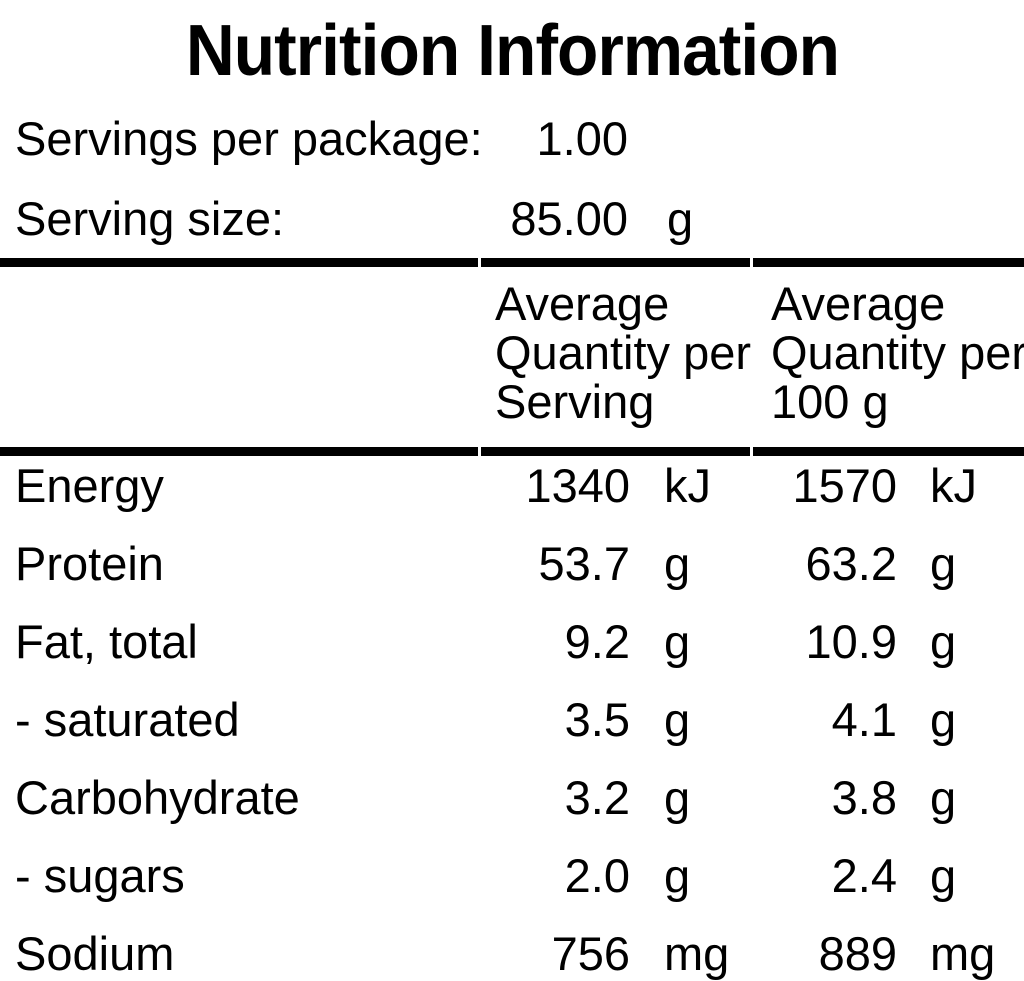  Describe the element at coordinates (864, 719) in the screenshot. I see `per-100g-value: 4.1` at that location.